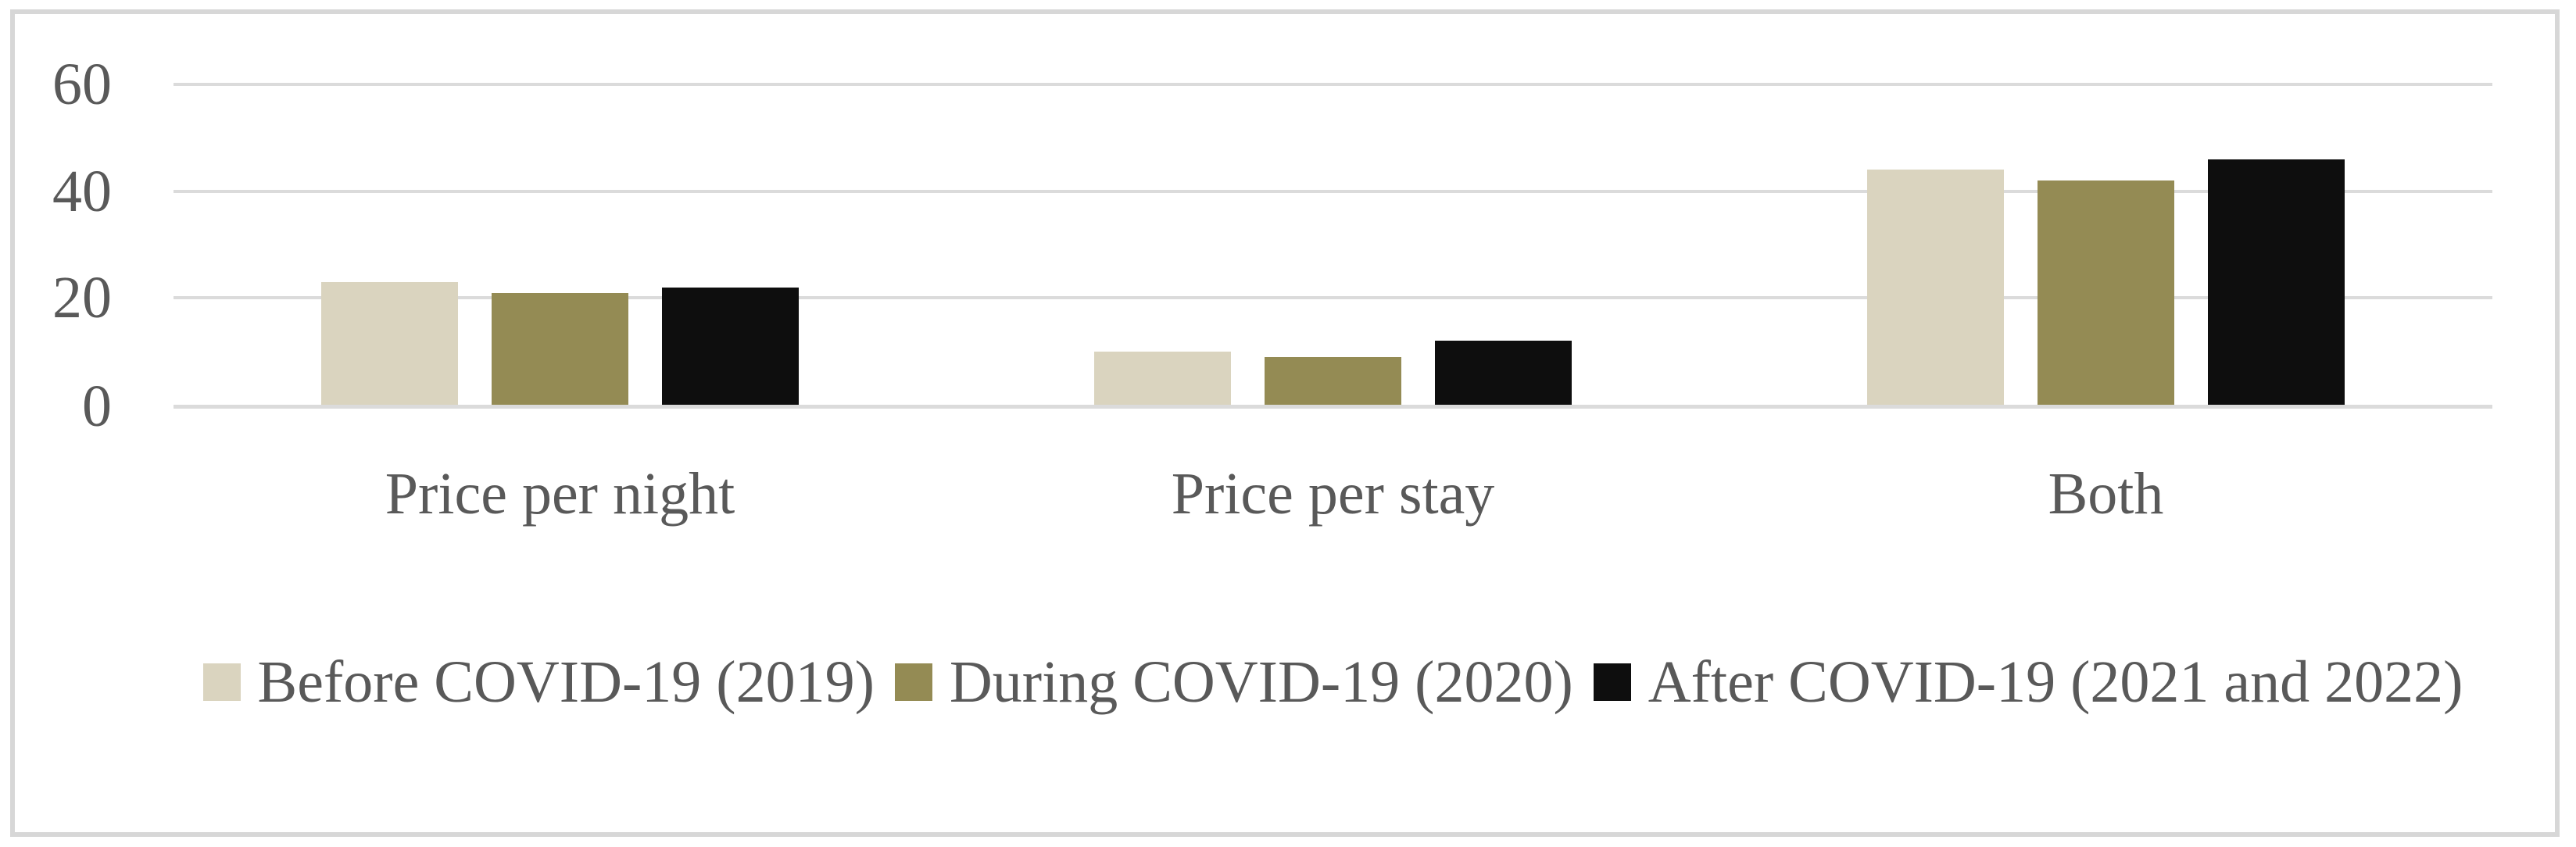 The image size is (2576, 847). I want to click on category-label: Price per night, so click(560, 494).